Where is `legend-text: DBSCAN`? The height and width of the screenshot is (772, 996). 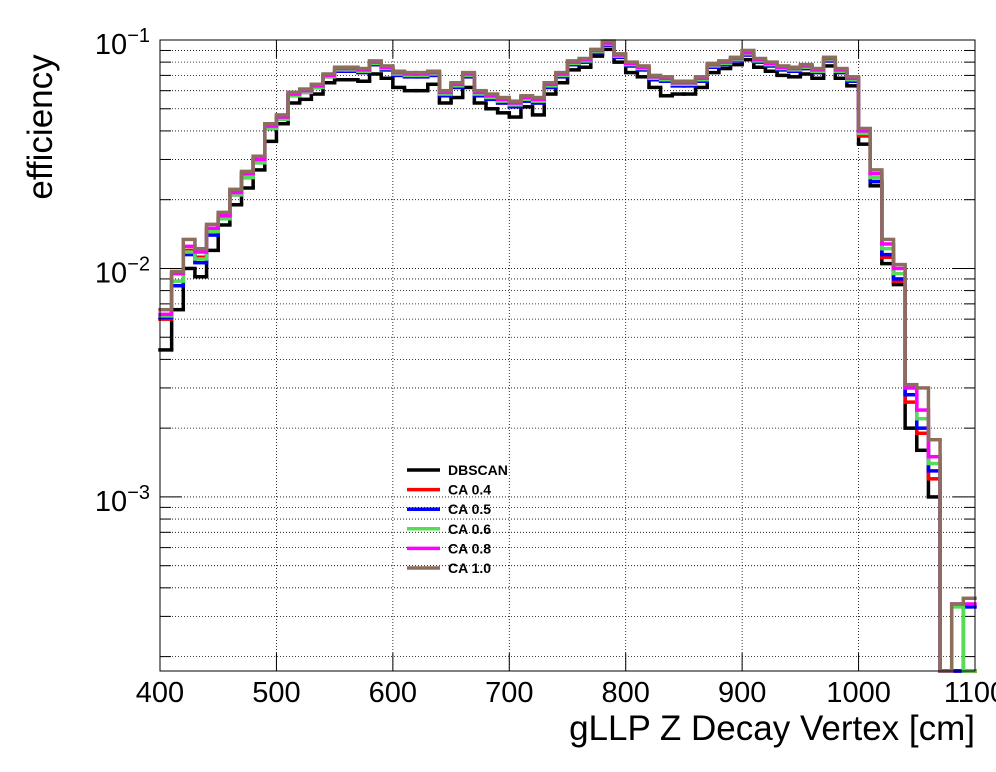
legend-text: DBSCAN is located at coordinates (478, 470).